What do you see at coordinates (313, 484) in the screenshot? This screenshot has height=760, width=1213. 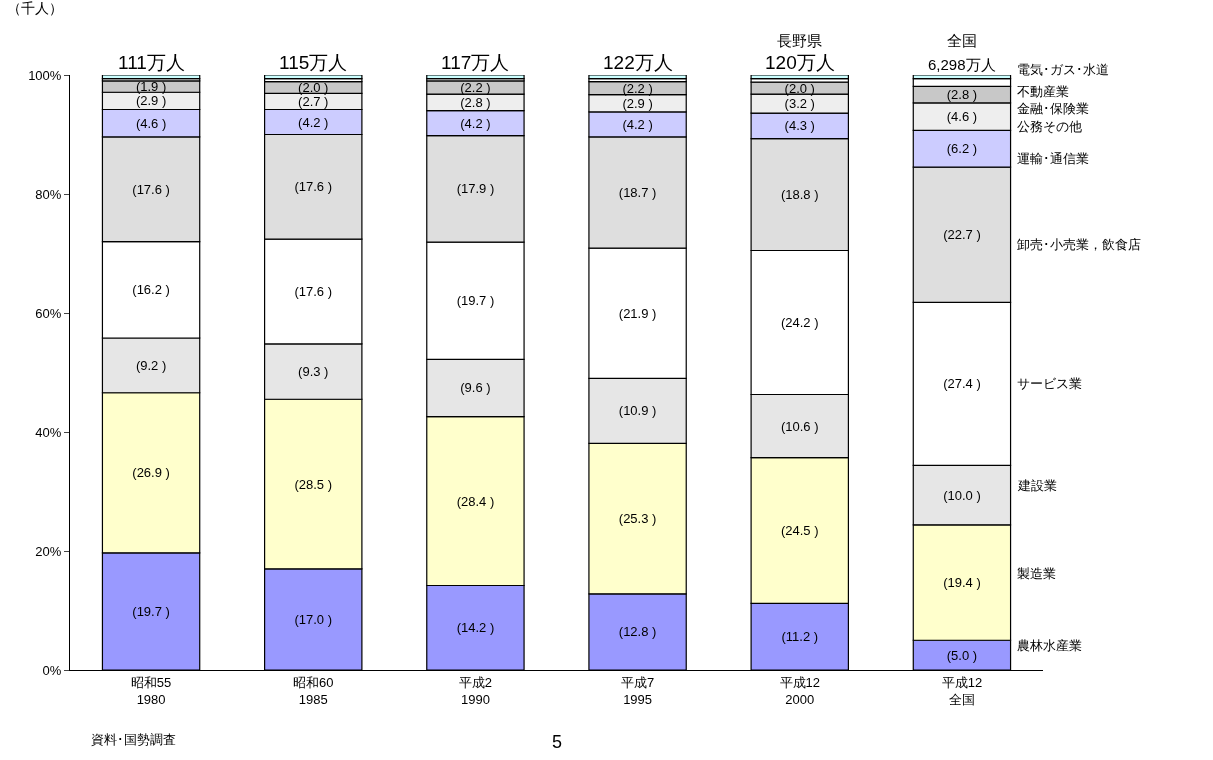 I see `data-label: (28.5 )` at bounding box center [313, 484].